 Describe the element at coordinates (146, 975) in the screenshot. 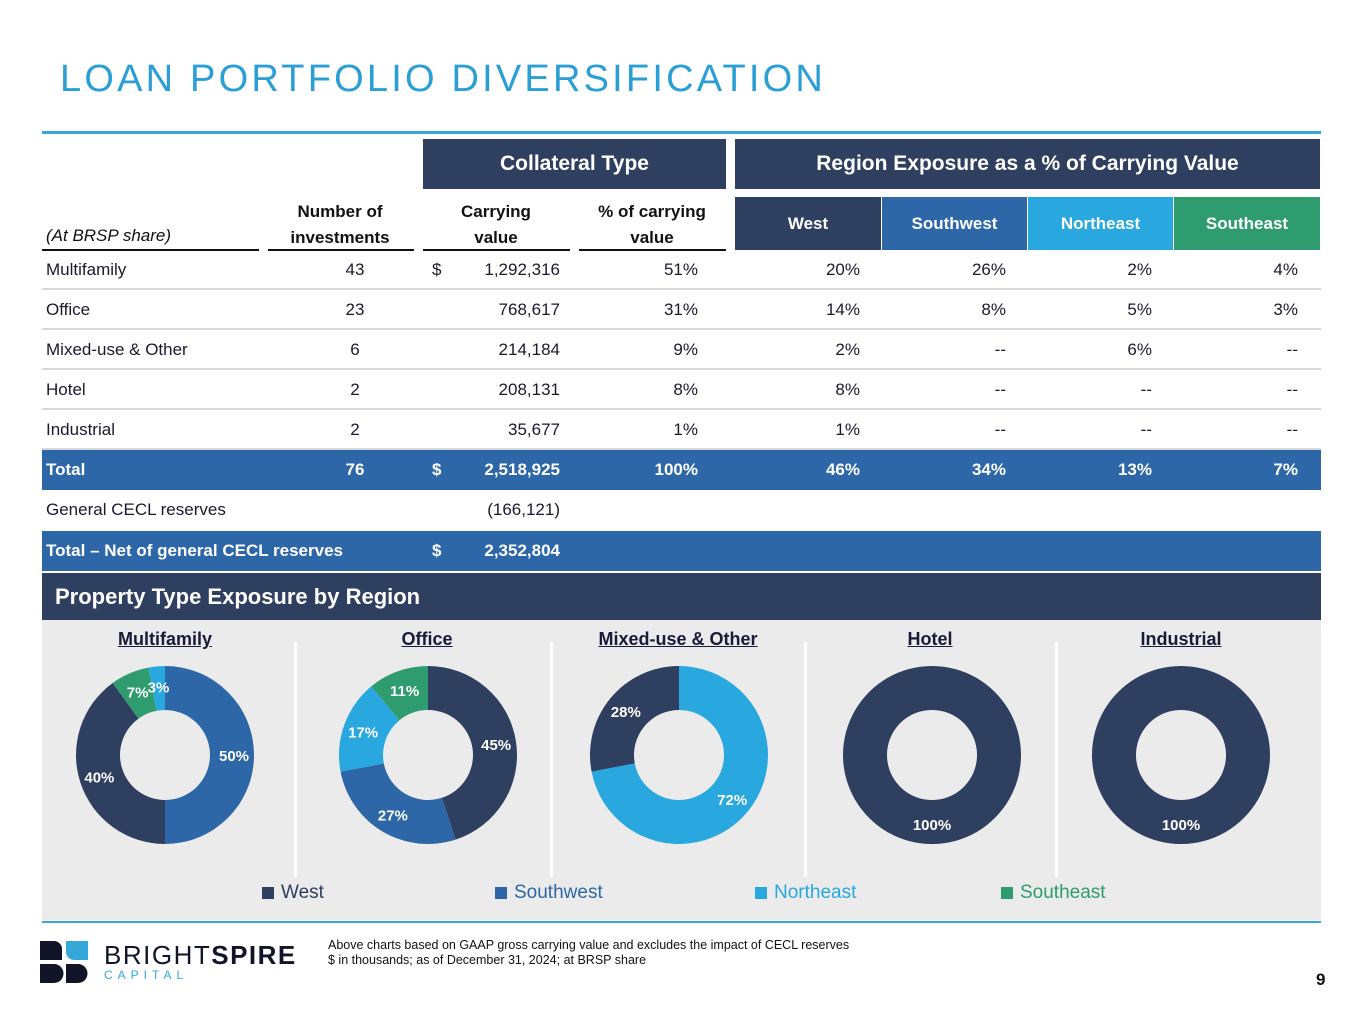

I see `logo-subtitle: CAPITAL` at that location.